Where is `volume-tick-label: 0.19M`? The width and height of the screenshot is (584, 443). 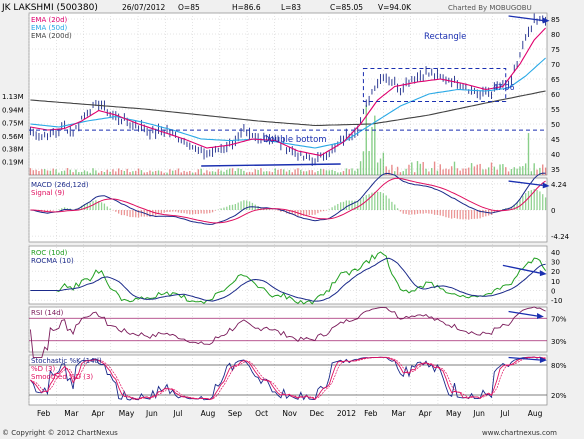 volume-tick-label: 0.19M is located at coordinates (13, 163).